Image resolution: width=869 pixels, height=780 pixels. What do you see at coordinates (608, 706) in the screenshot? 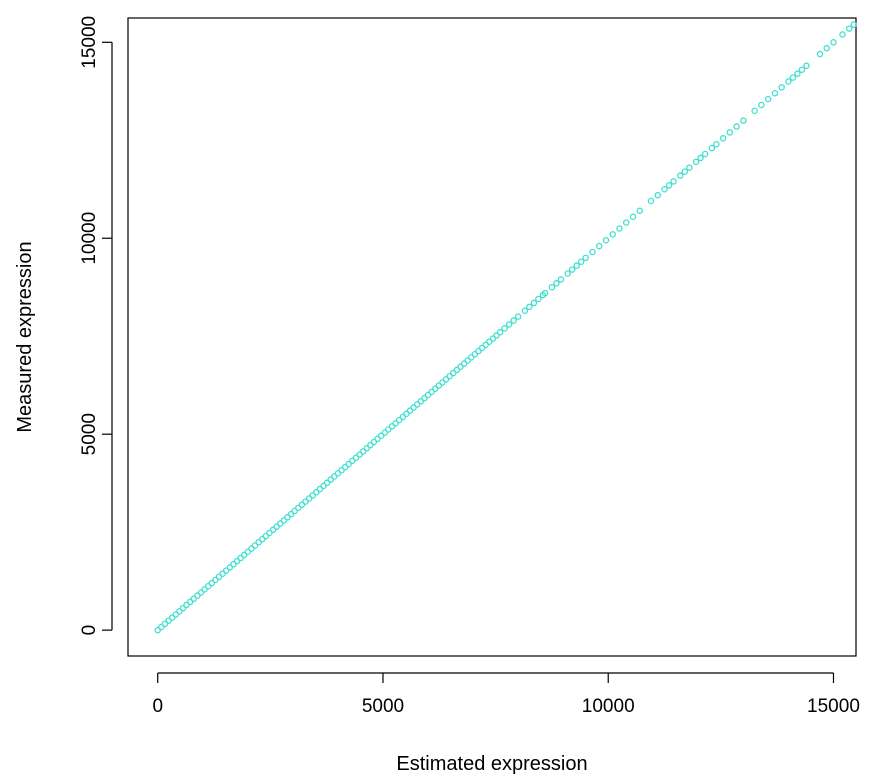
I see `x-tick-label: 10000` at bounding box center [608, 706].